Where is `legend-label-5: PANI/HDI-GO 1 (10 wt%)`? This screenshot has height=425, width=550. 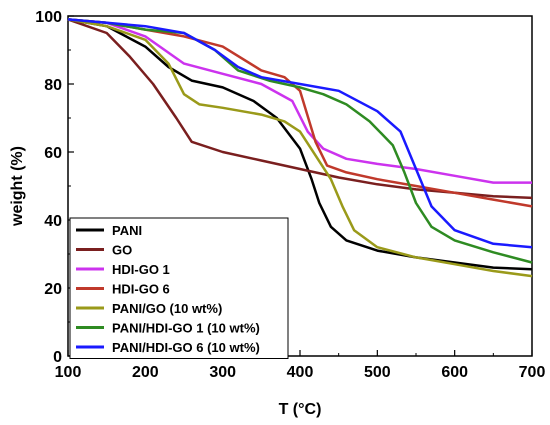 legend-label-5: PANI/HDI-GO 1 (10 wt%) is located at coordinates (186, 328).